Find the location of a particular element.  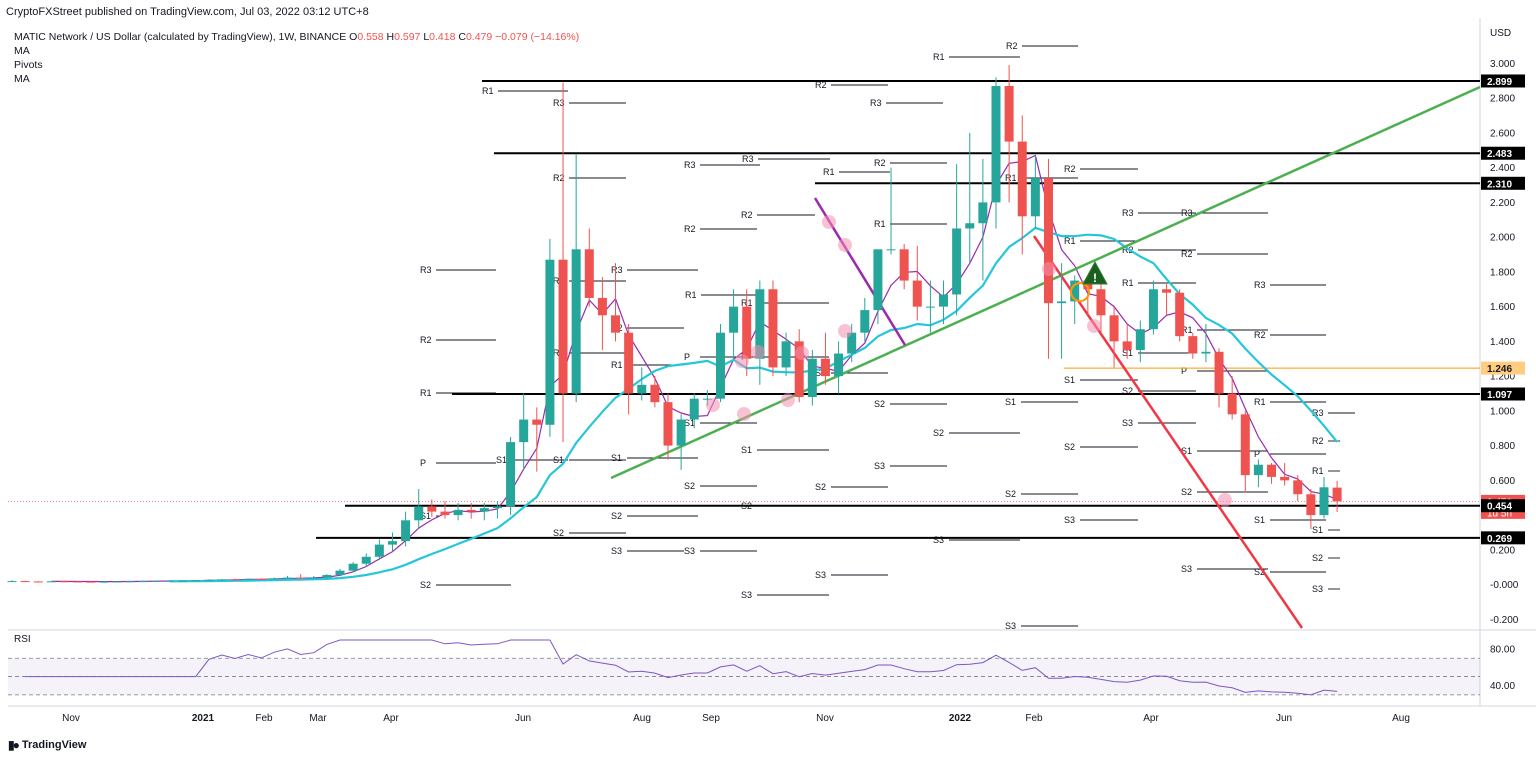

rsi-tick-label: 40.00 is located at coordinates (1502, 686).